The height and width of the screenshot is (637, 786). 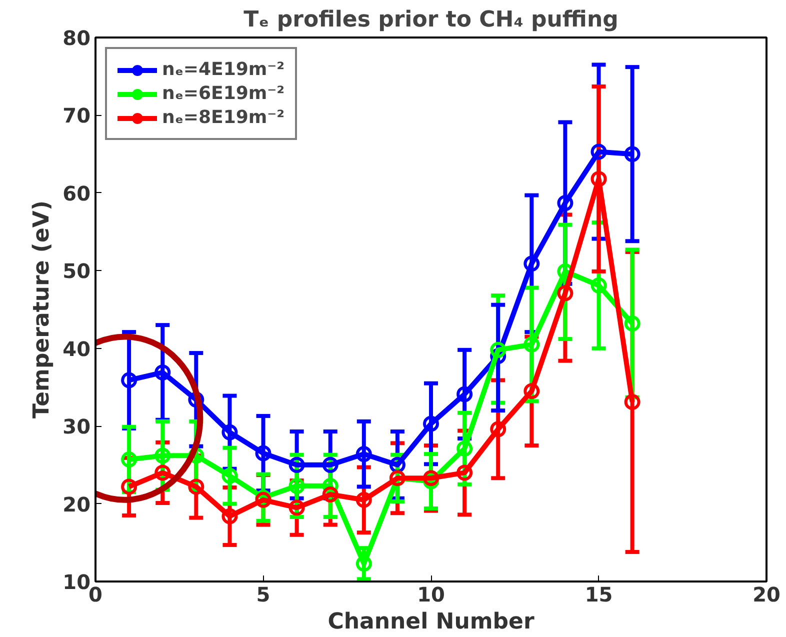 I want to click on x-tick-label: 10, so click(x=431, y=594).